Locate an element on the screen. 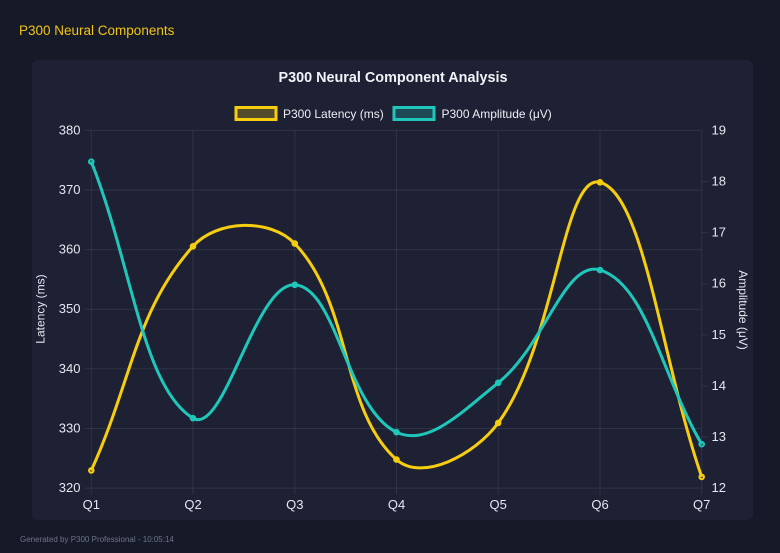  svg-text: 360 is located at coordinates (70, 249).